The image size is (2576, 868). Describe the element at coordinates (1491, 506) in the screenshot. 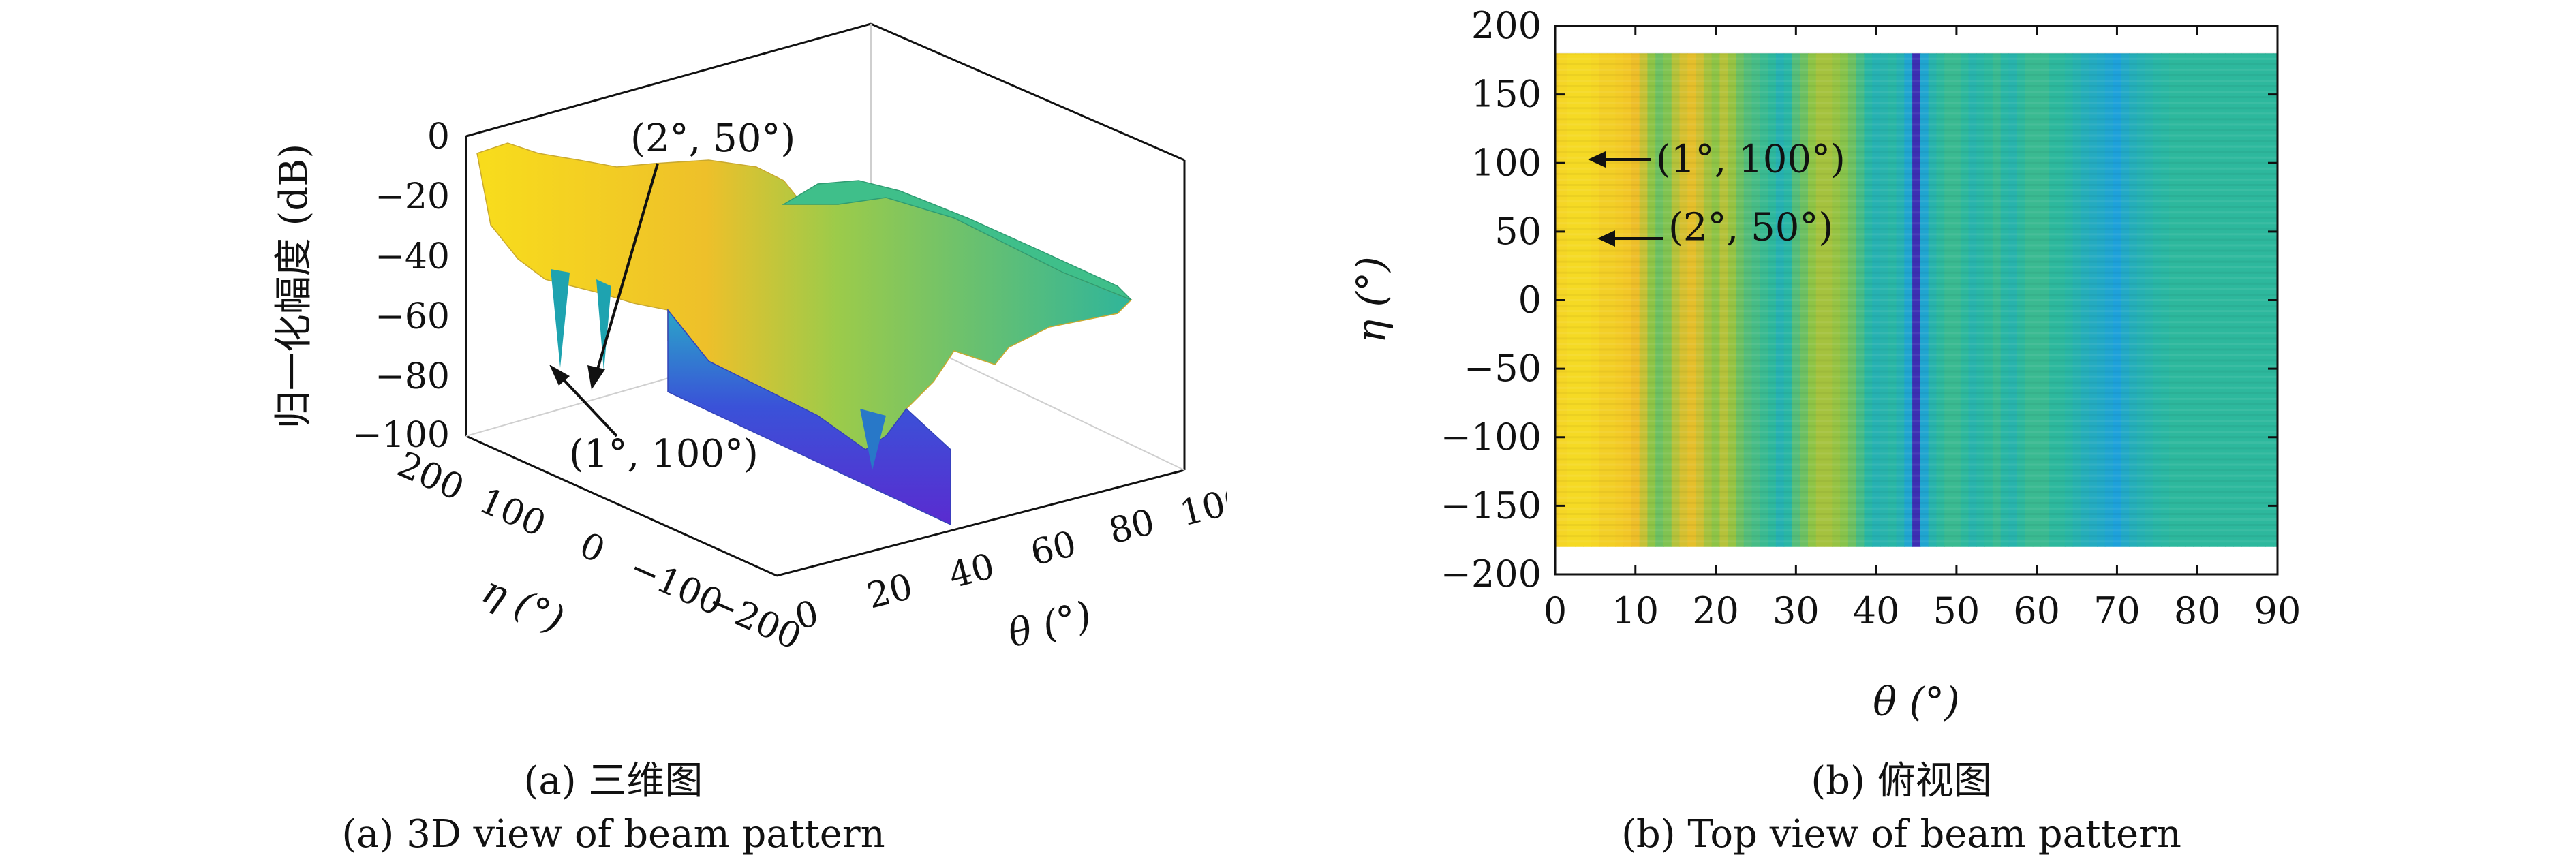

I see `y-tick-label: −150` at that location.